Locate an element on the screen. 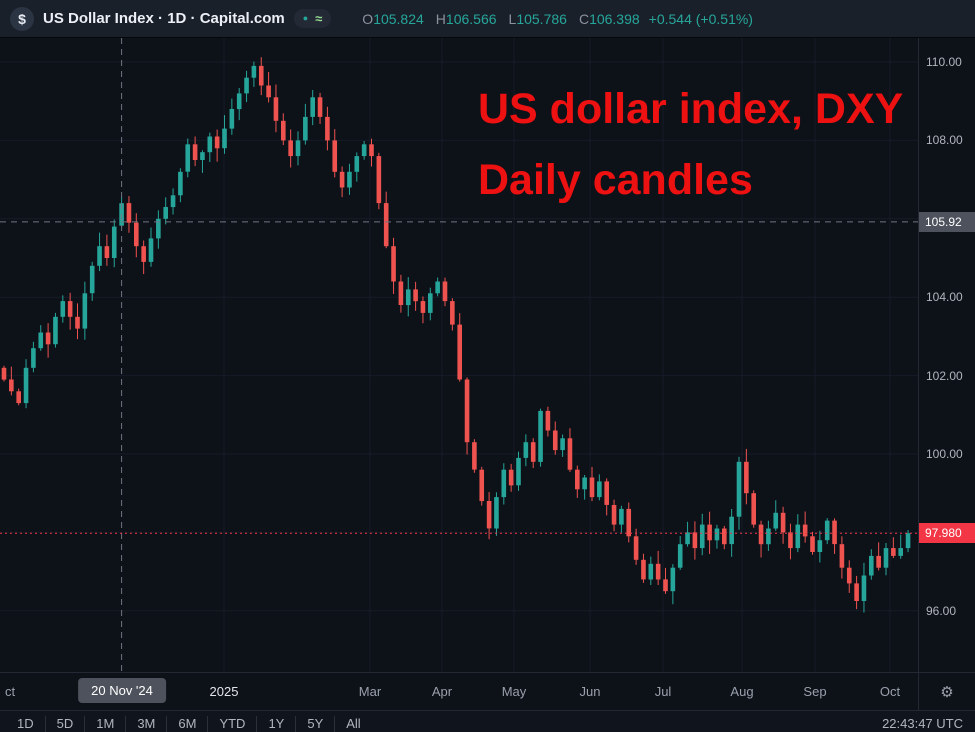  axis-settings-corner: ⚙ is located at coordinates (946, 691).